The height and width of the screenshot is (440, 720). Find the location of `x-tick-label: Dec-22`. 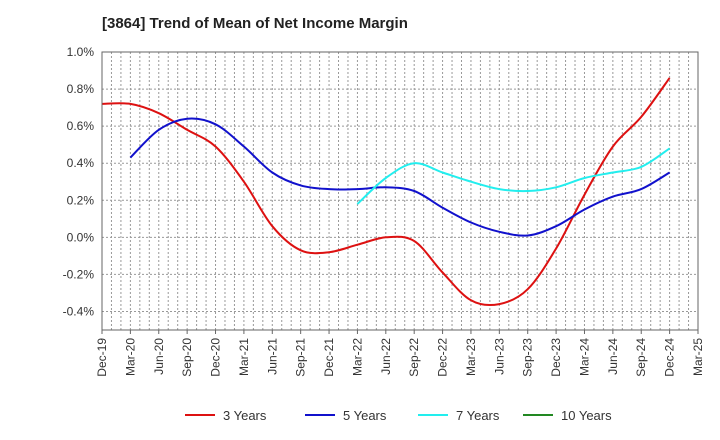

x-tick-label: Dec-22 is located at coordinates (443, 357).